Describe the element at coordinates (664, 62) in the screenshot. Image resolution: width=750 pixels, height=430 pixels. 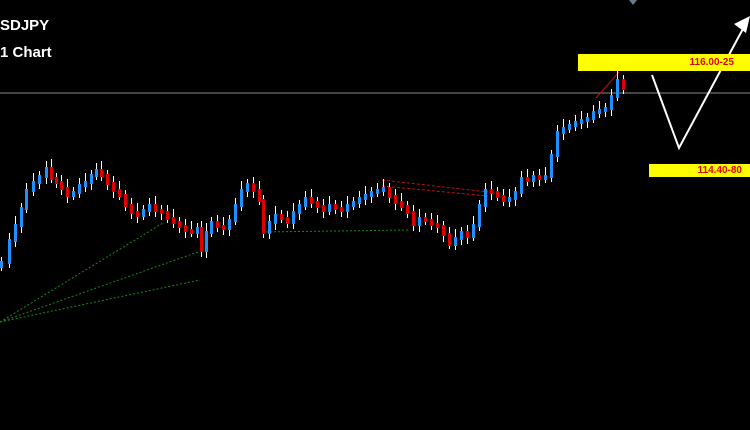
I see `resistance-level-label: 116.00-25` at that location.